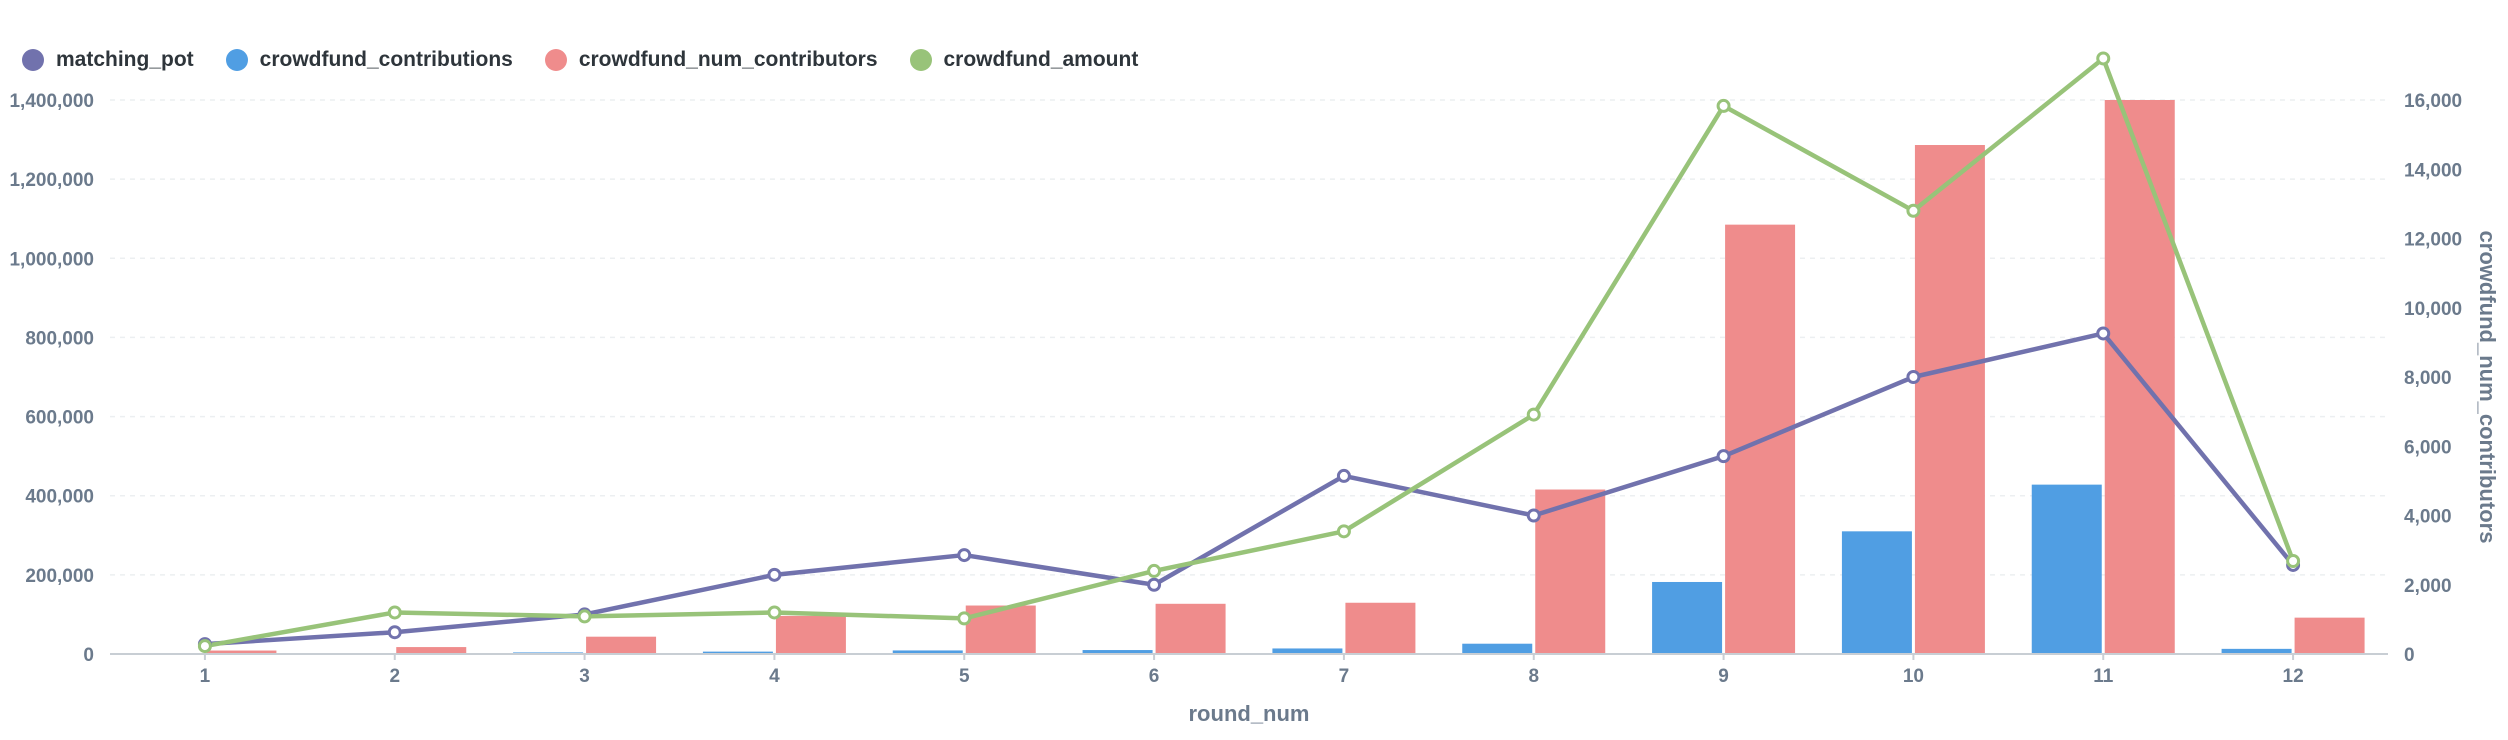 The width and height of the screenshot is (2508, 740). I want to click on x-tick-label: 1, so click(205, 676).